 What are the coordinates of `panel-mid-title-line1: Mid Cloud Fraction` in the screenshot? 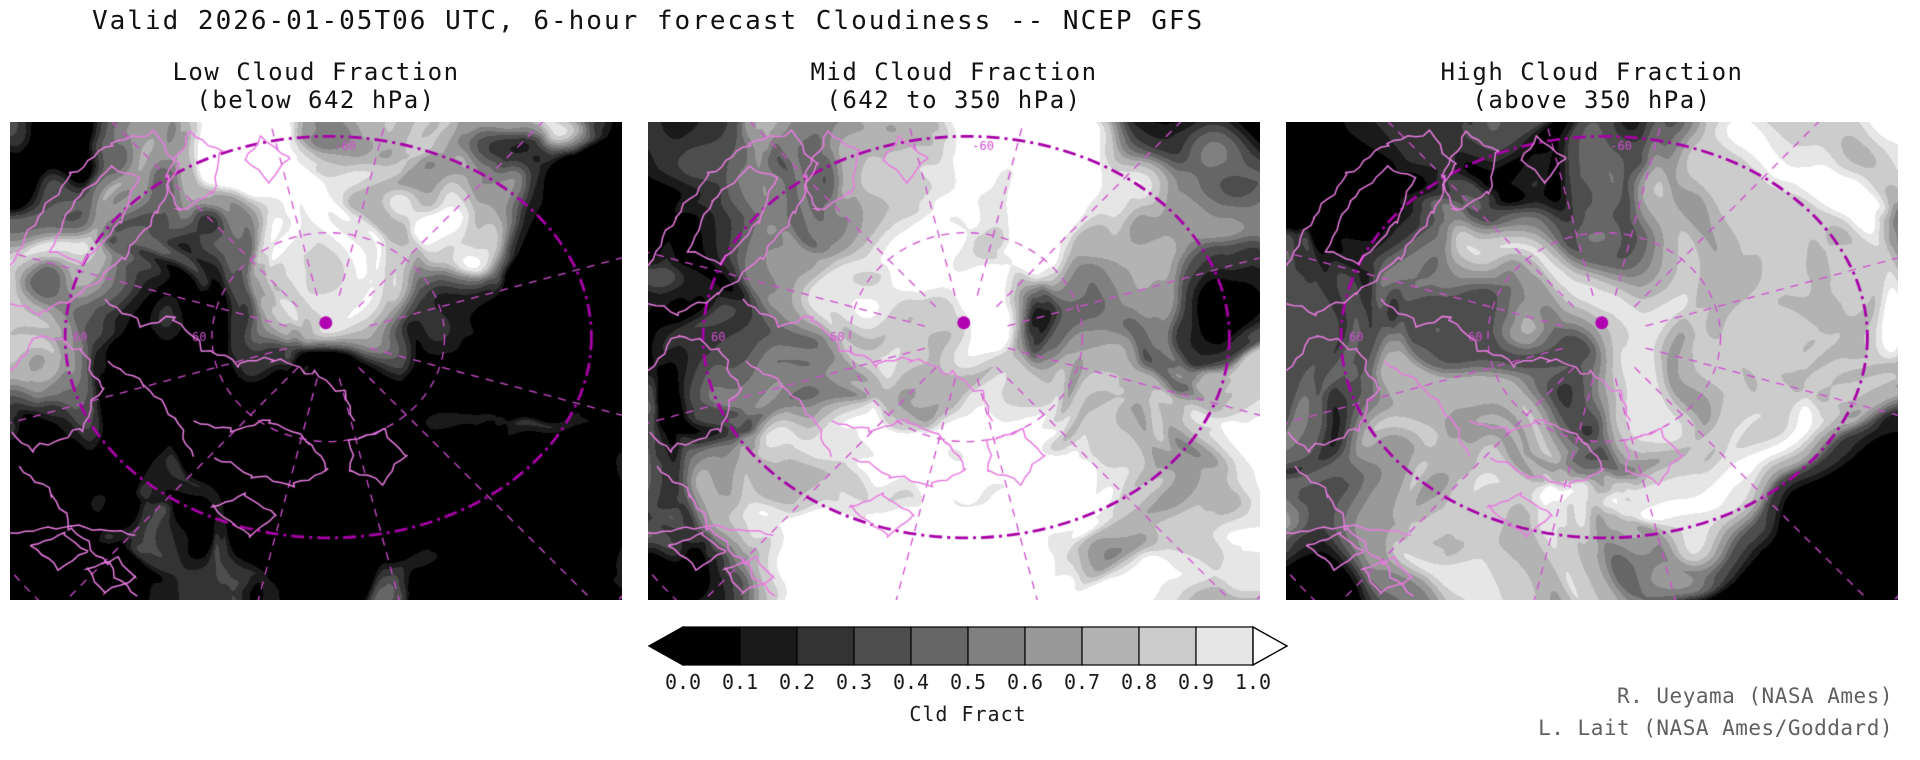 It's located at (954, 72).